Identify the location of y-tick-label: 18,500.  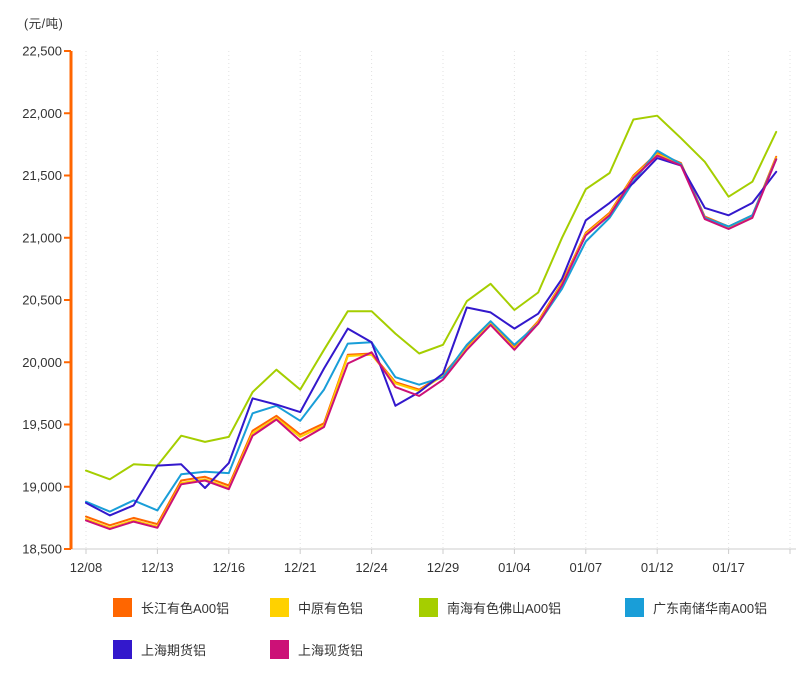
(42, 549).